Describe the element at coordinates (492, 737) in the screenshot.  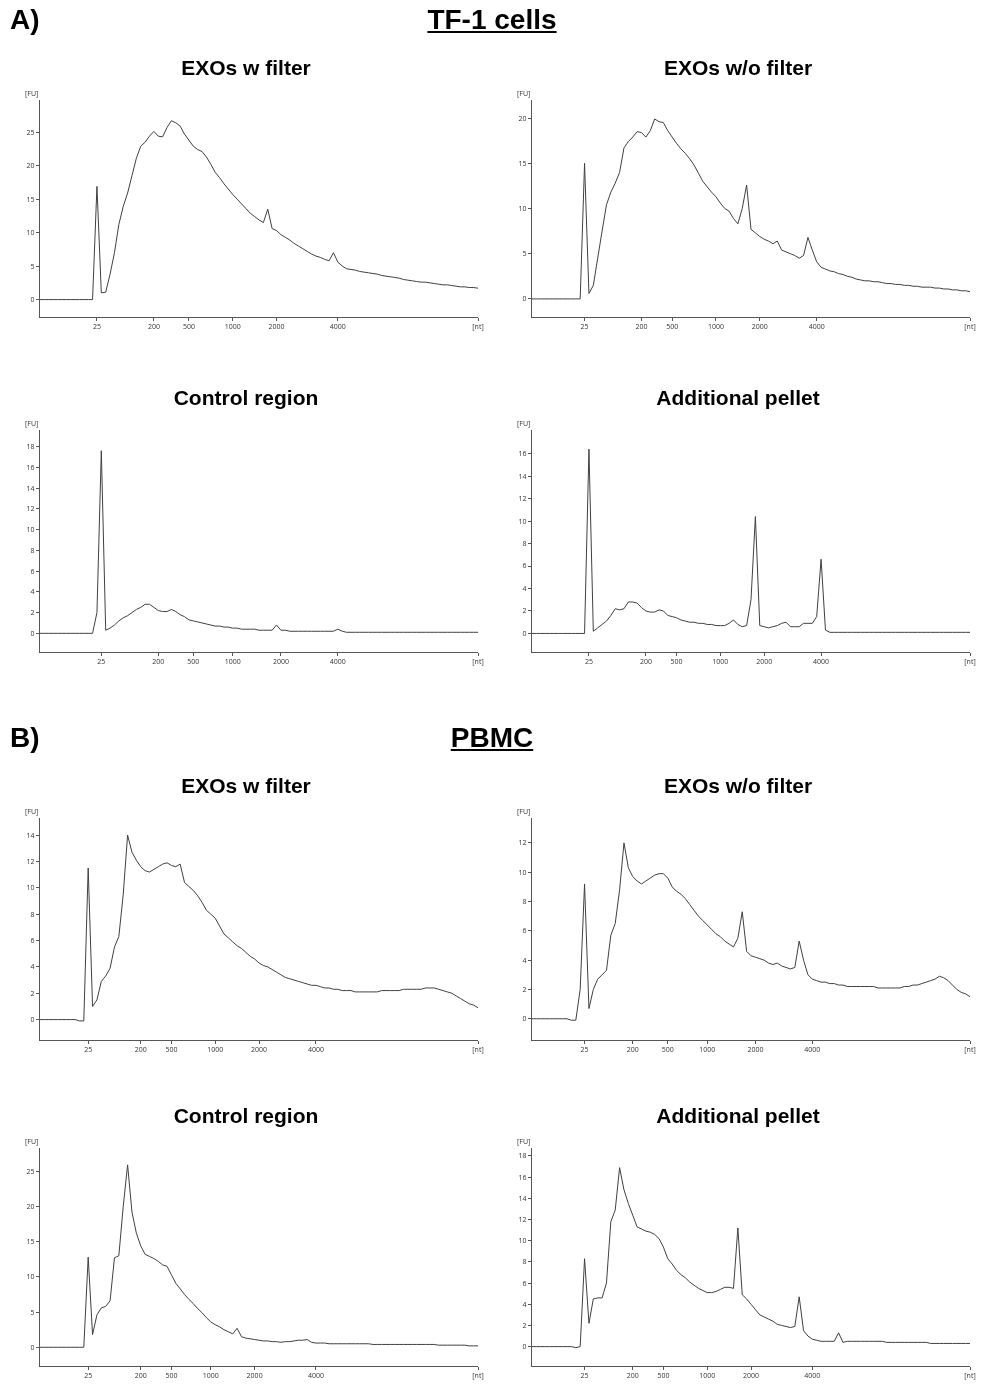
I see `text: PBMC` at that location.